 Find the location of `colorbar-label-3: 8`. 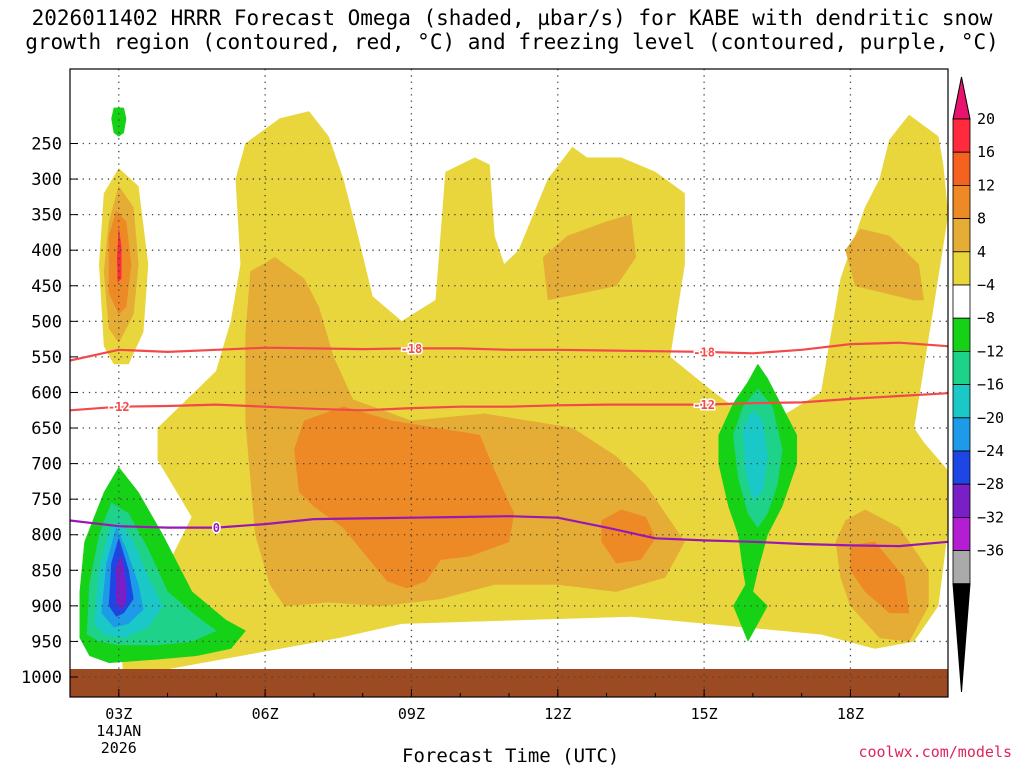

colorbar-label-3: 8 is located at coordinates (981, 219).